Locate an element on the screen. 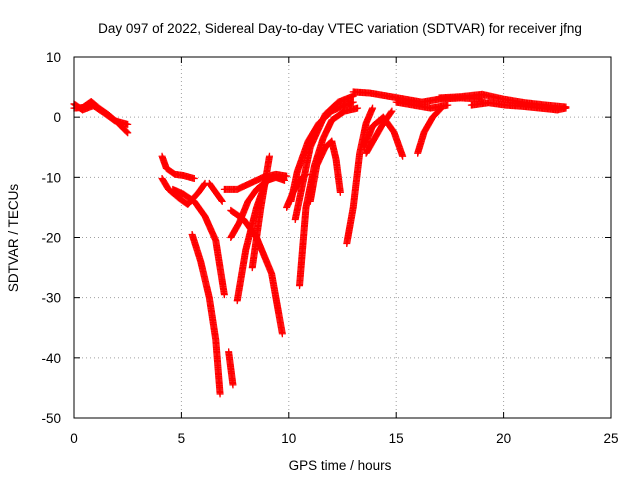  y-tick-label: 10 is located at coordinates (53, 57).